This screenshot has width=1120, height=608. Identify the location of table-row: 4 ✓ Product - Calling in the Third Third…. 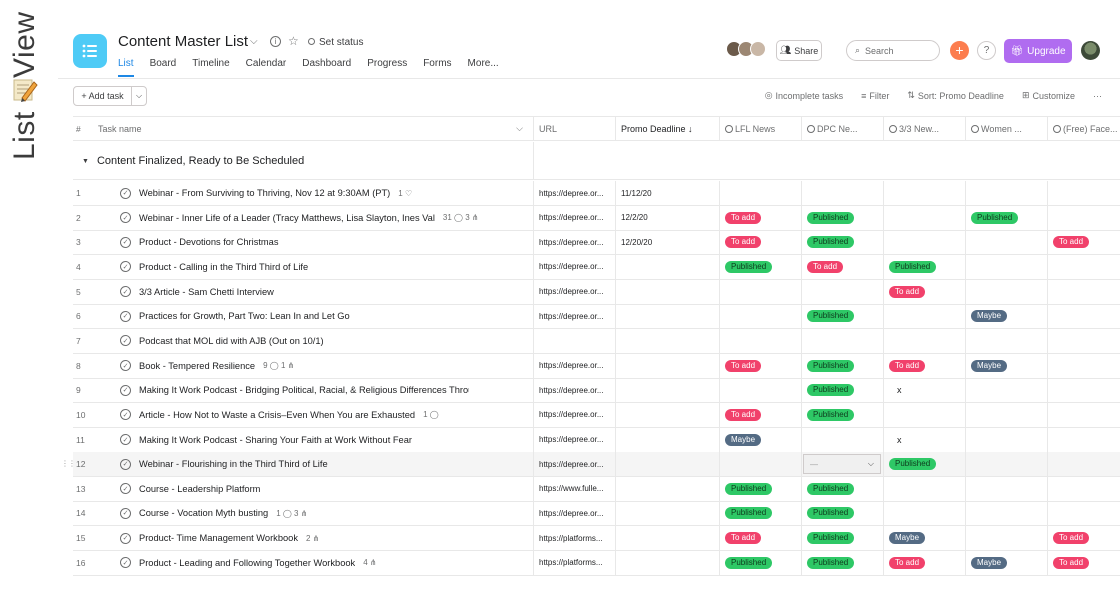
(596, 267).